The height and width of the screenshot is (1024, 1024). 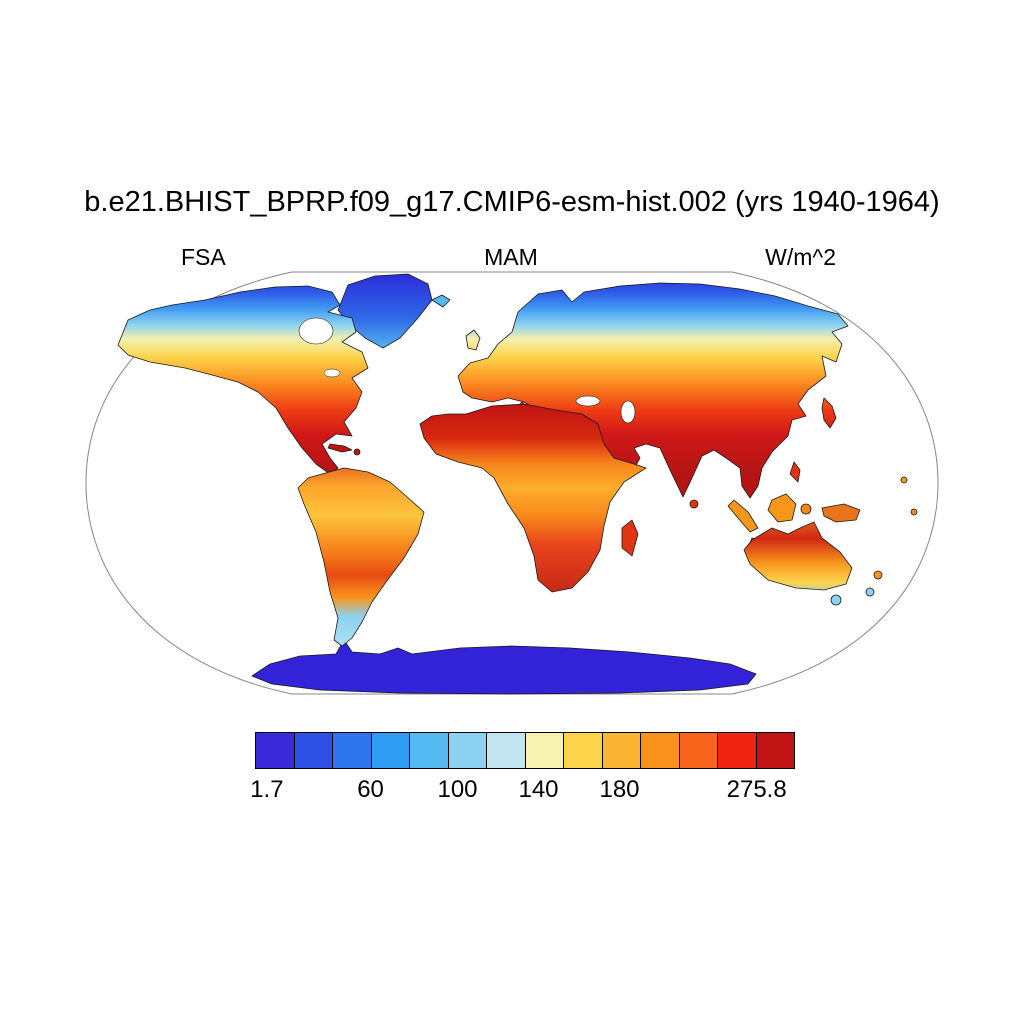 I want to click on island-new-guinea, so click(x=841, y=513).